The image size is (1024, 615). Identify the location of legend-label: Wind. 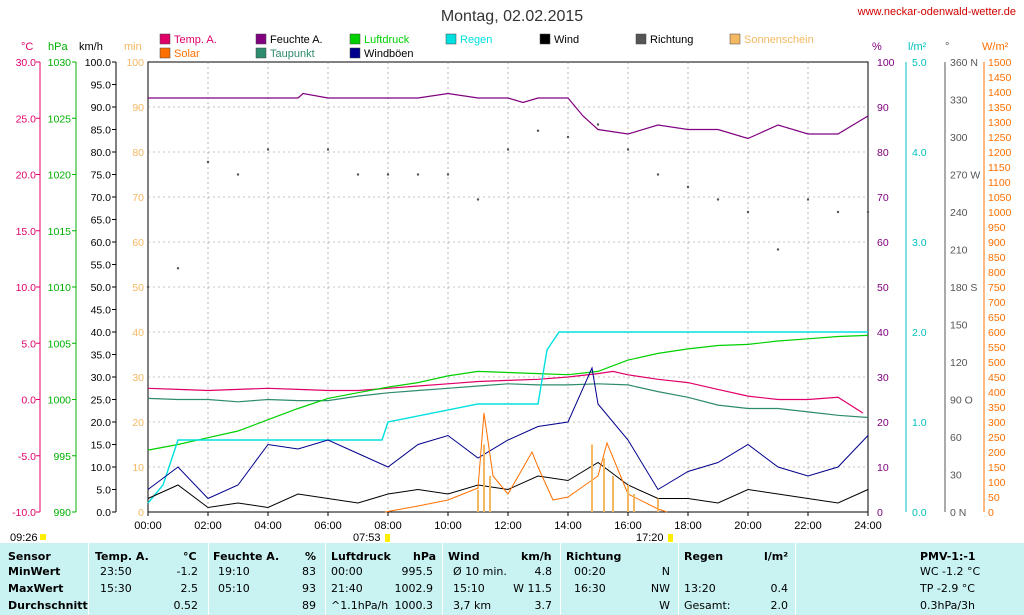
(566, 40).